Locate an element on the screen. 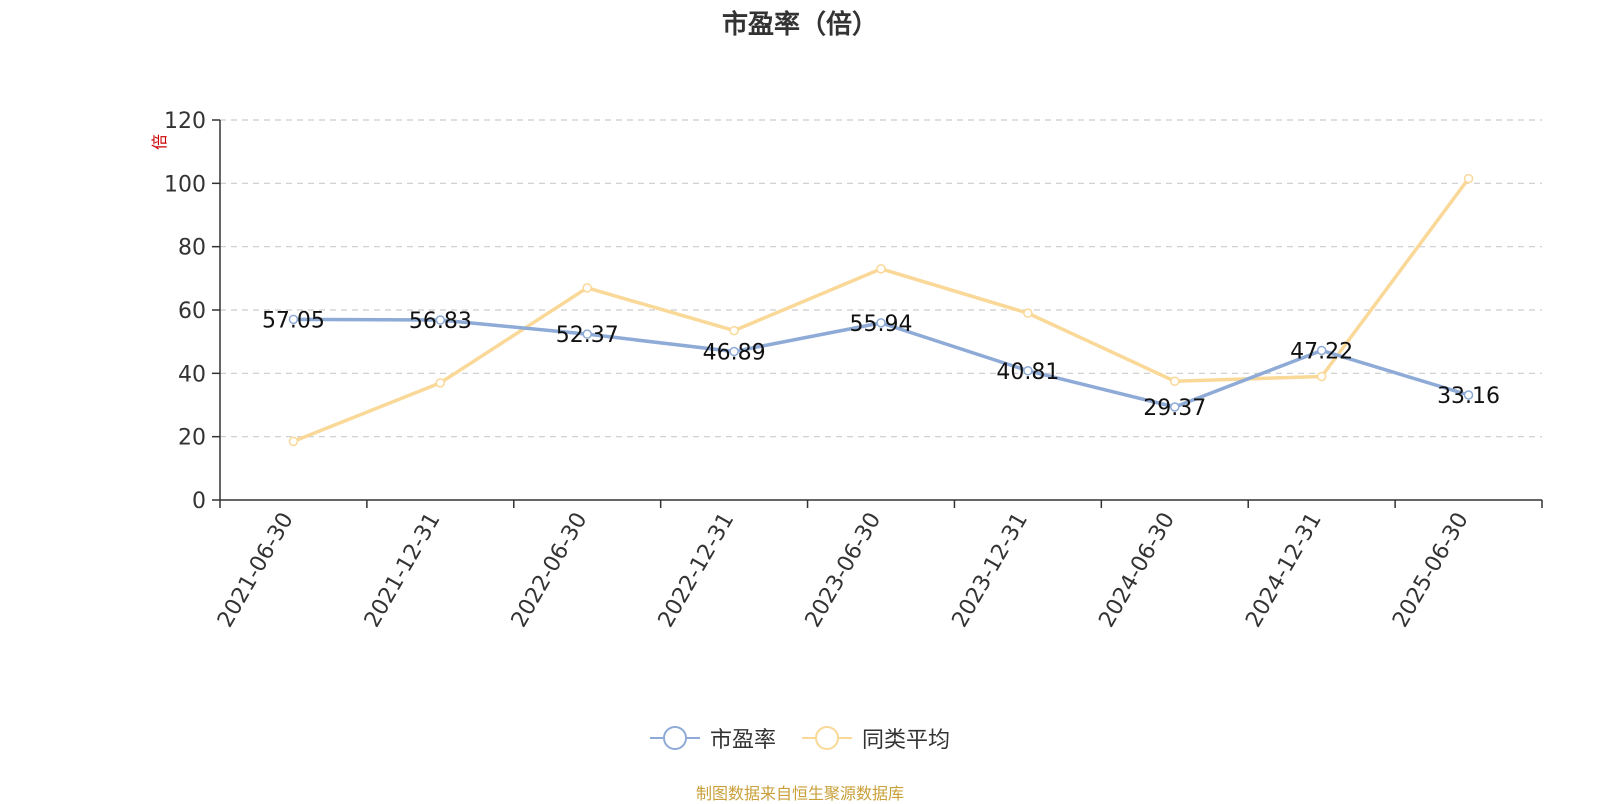  y-tick-label: 60 is located at coordinates (192, 311).